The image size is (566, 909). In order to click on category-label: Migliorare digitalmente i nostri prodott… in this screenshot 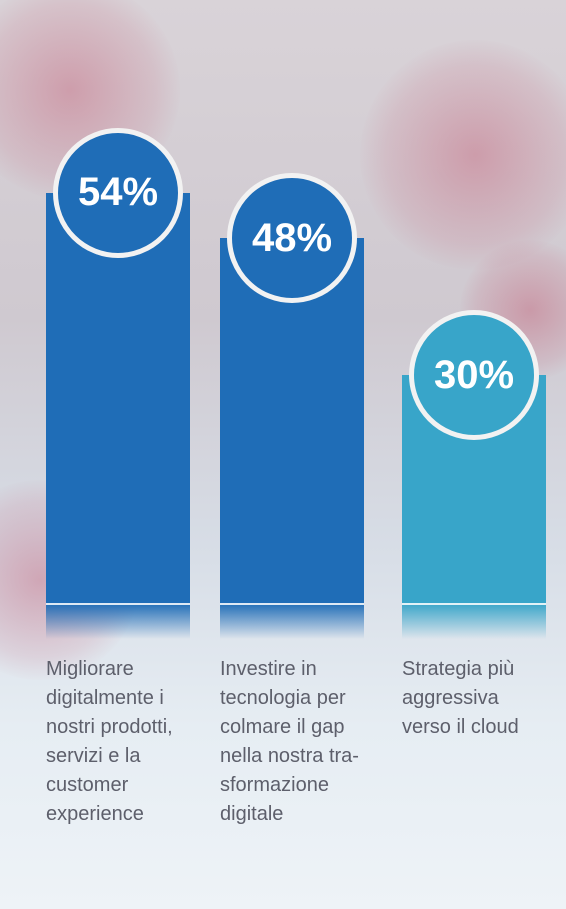, I will do `click(109, 741)`.